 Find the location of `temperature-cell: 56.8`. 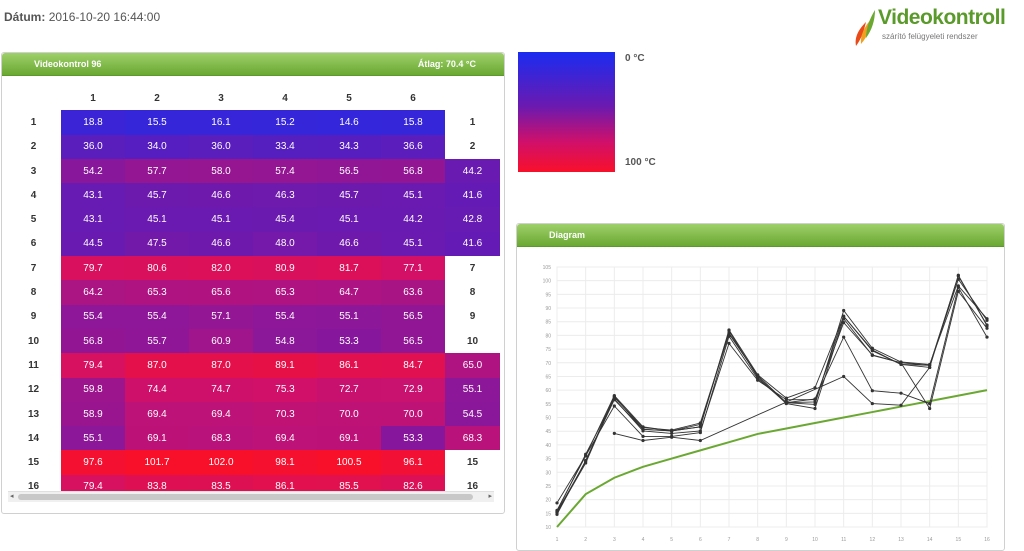

temperature-cell: 56.8 is located at coordinates (413, 171).